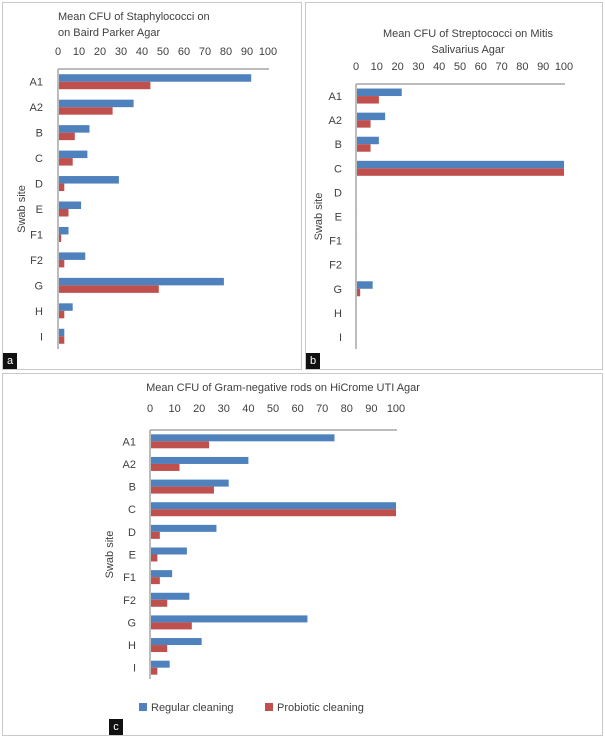 This screenshot has height=738, width=605. What do you see at coordinates (468, 50) in the screenshot?
I see `chart-title-line: Salivarius Agar` at bounding box center [468, 50].